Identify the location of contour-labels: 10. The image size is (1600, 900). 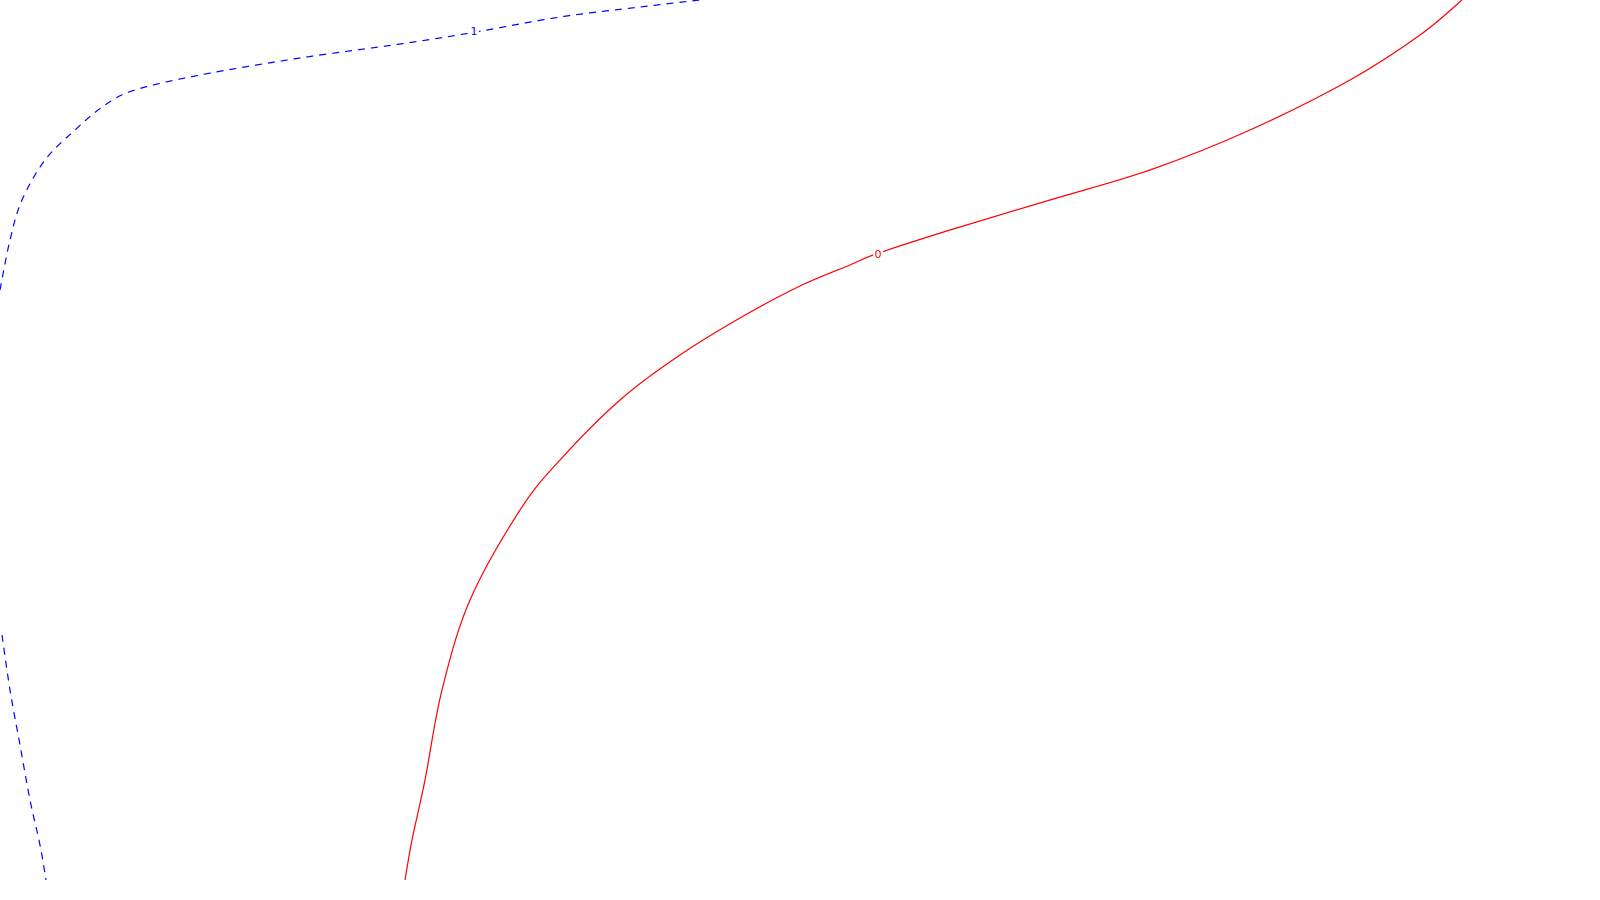
(676, 142).